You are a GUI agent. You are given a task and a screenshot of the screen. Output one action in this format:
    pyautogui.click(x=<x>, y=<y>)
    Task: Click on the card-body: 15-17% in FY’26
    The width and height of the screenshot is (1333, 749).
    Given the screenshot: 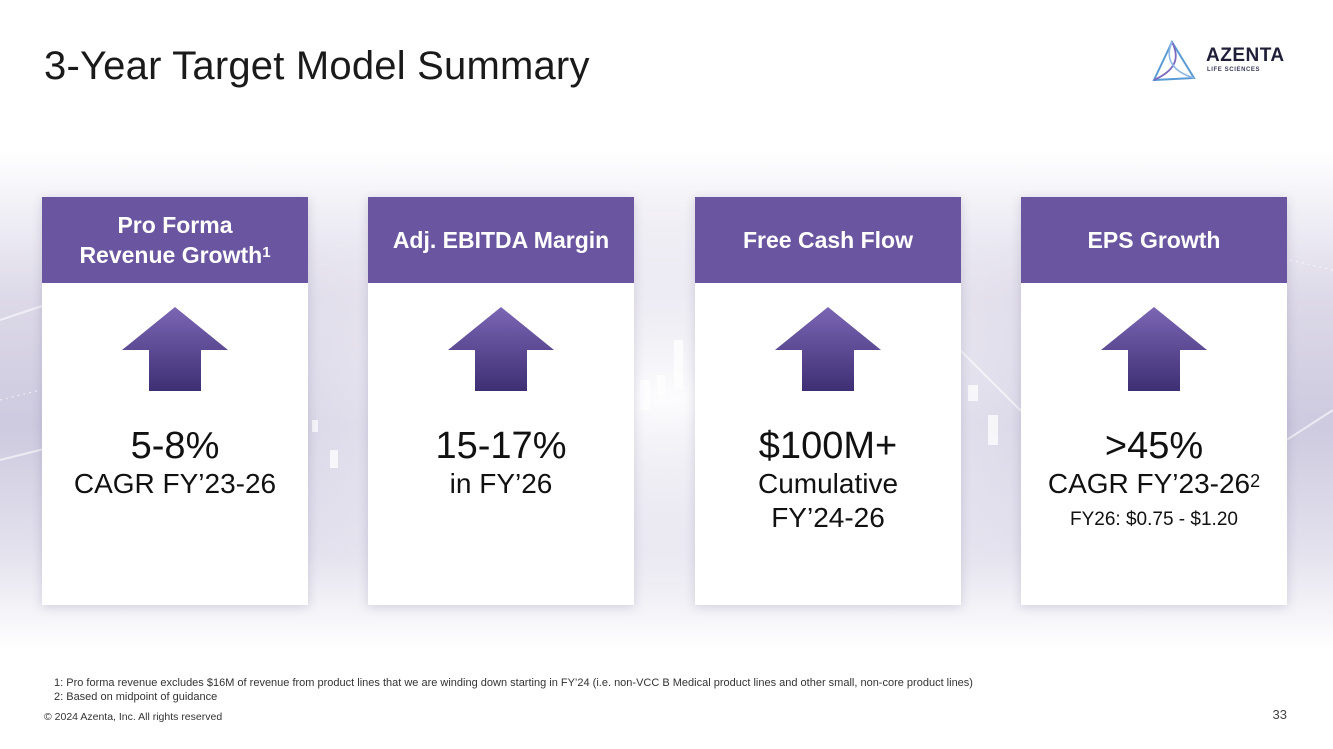 What is the action you would take?
    pyautogui.click(x=501, y=463)
    